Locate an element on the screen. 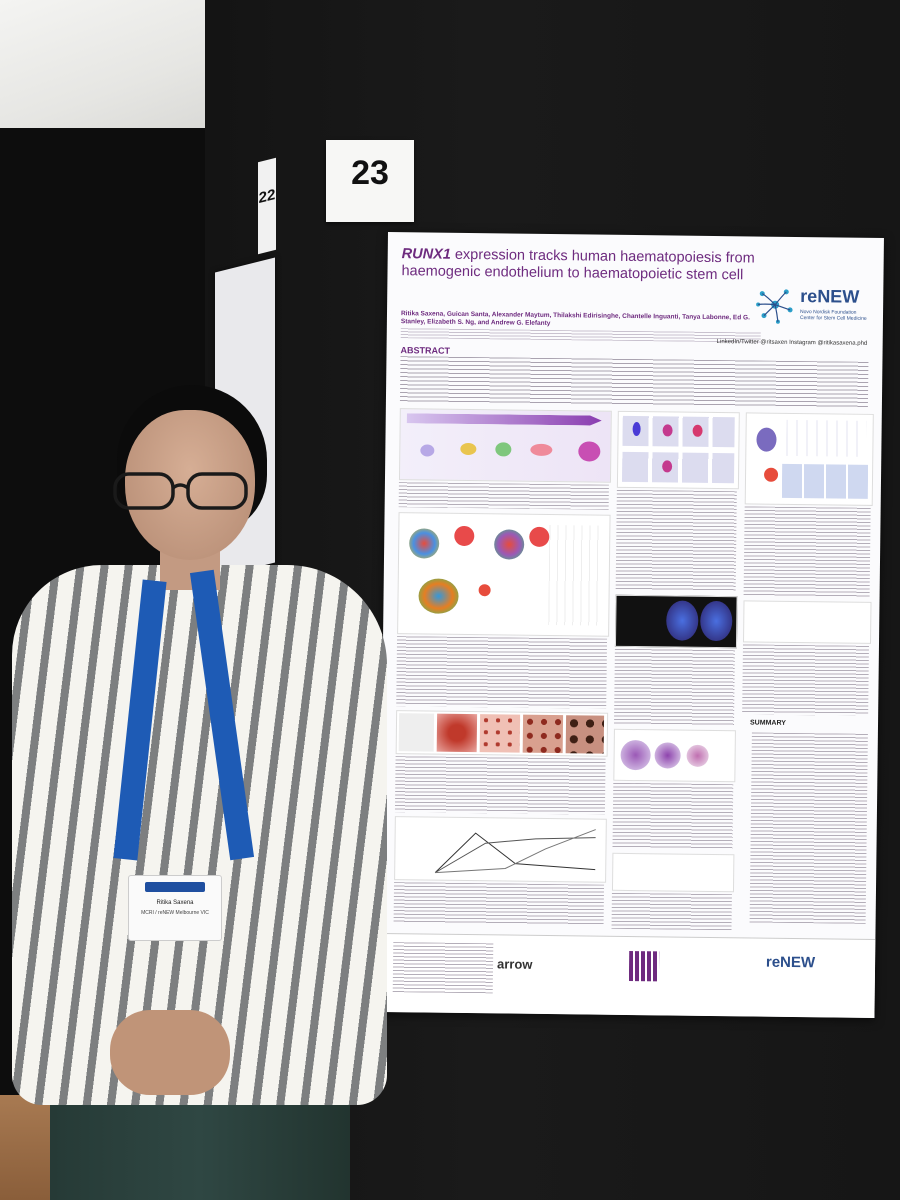  figure-8-caption is located at coordinates (671, 911).